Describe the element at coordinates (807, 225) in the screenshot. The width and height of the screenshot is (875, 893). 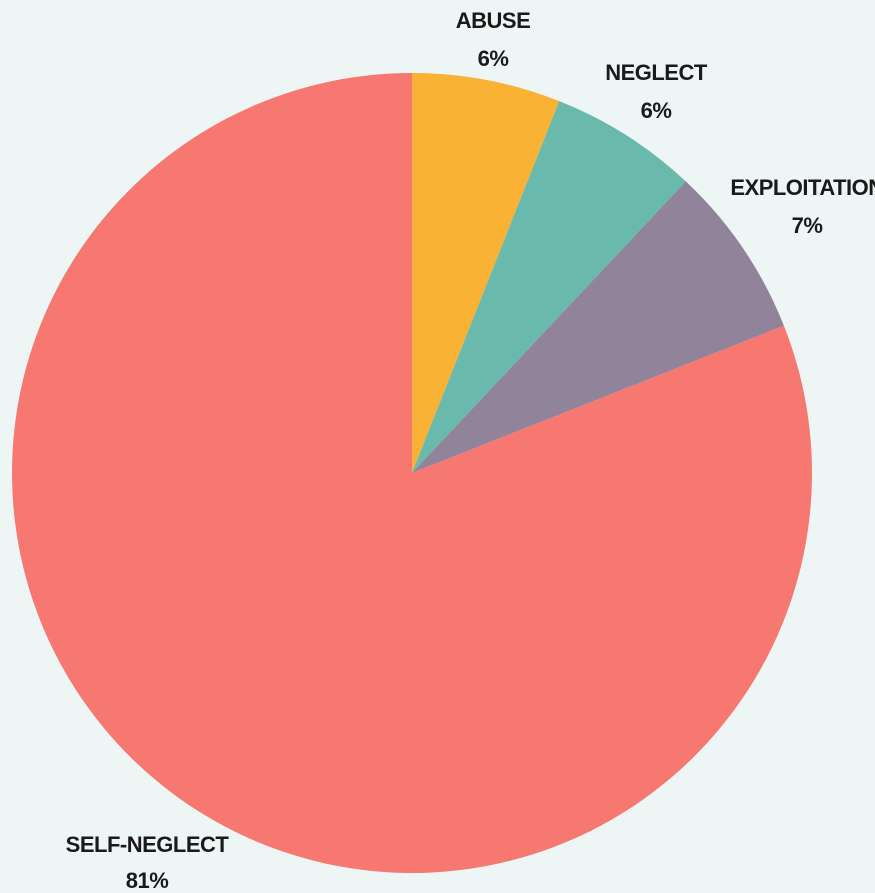
I see `slice-label-value: 7%` at that location.